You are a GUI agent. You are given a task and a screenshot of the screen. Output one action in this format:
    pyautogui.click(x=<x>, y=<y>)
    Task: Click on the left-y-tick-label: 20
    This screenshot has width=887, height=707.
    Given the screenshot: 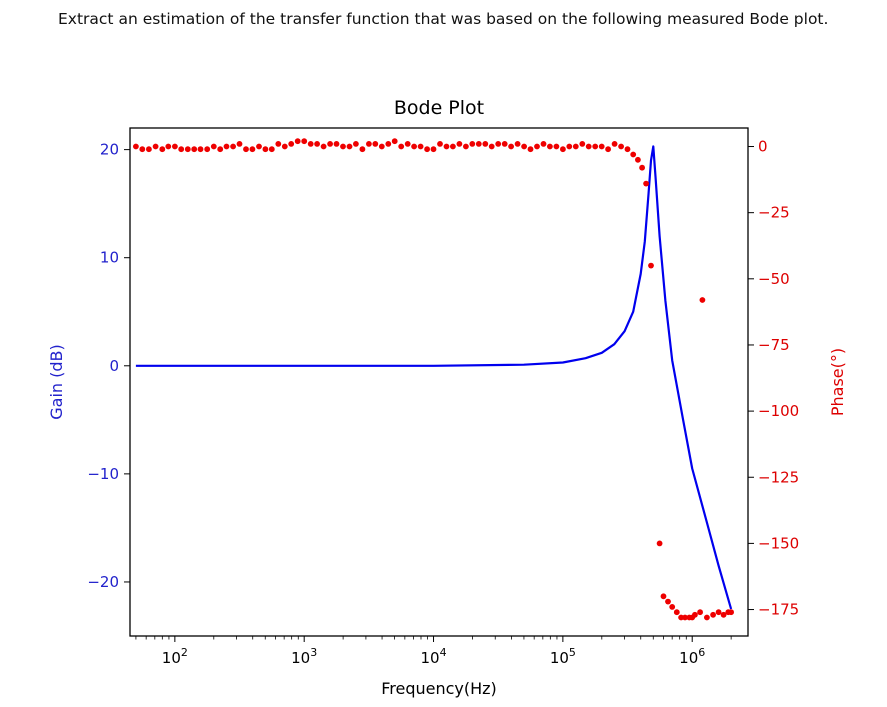 What is the action you would take?
    pyautogui.click(x=109, y=150)
    